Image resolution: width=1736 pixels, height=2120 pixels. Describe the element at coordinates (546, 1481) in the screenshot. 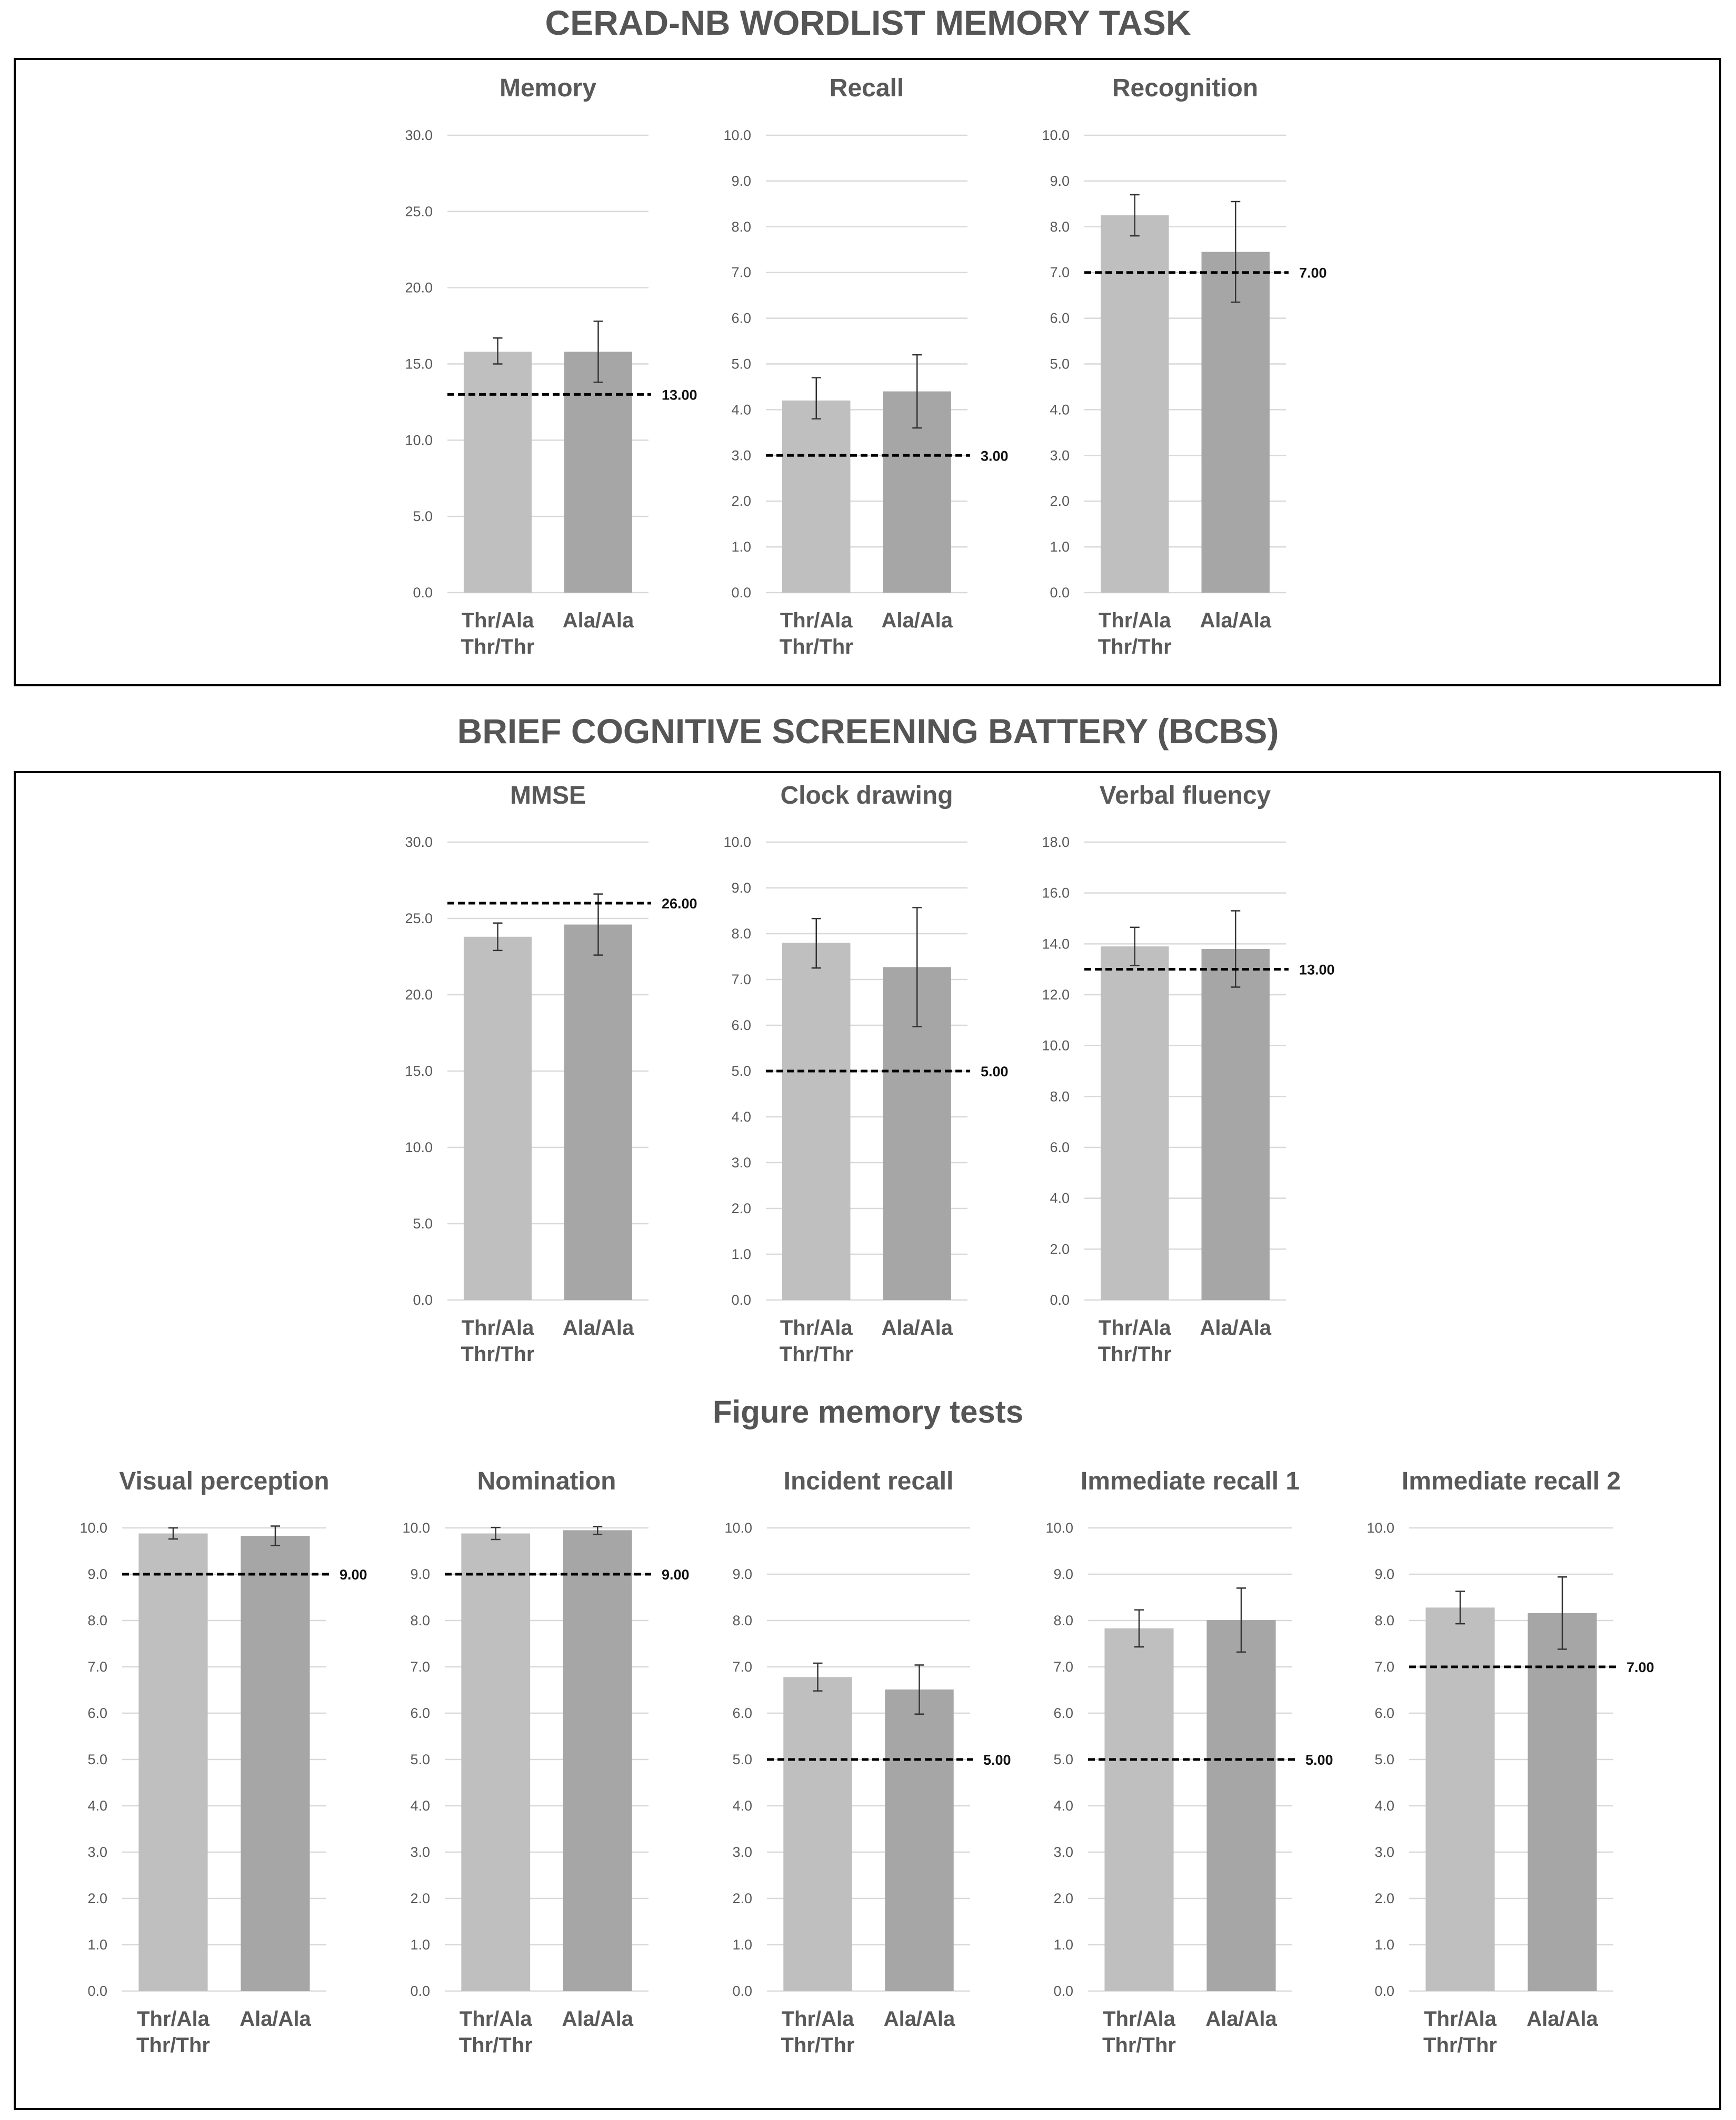

I see `chart-title: Nomination` at that location.